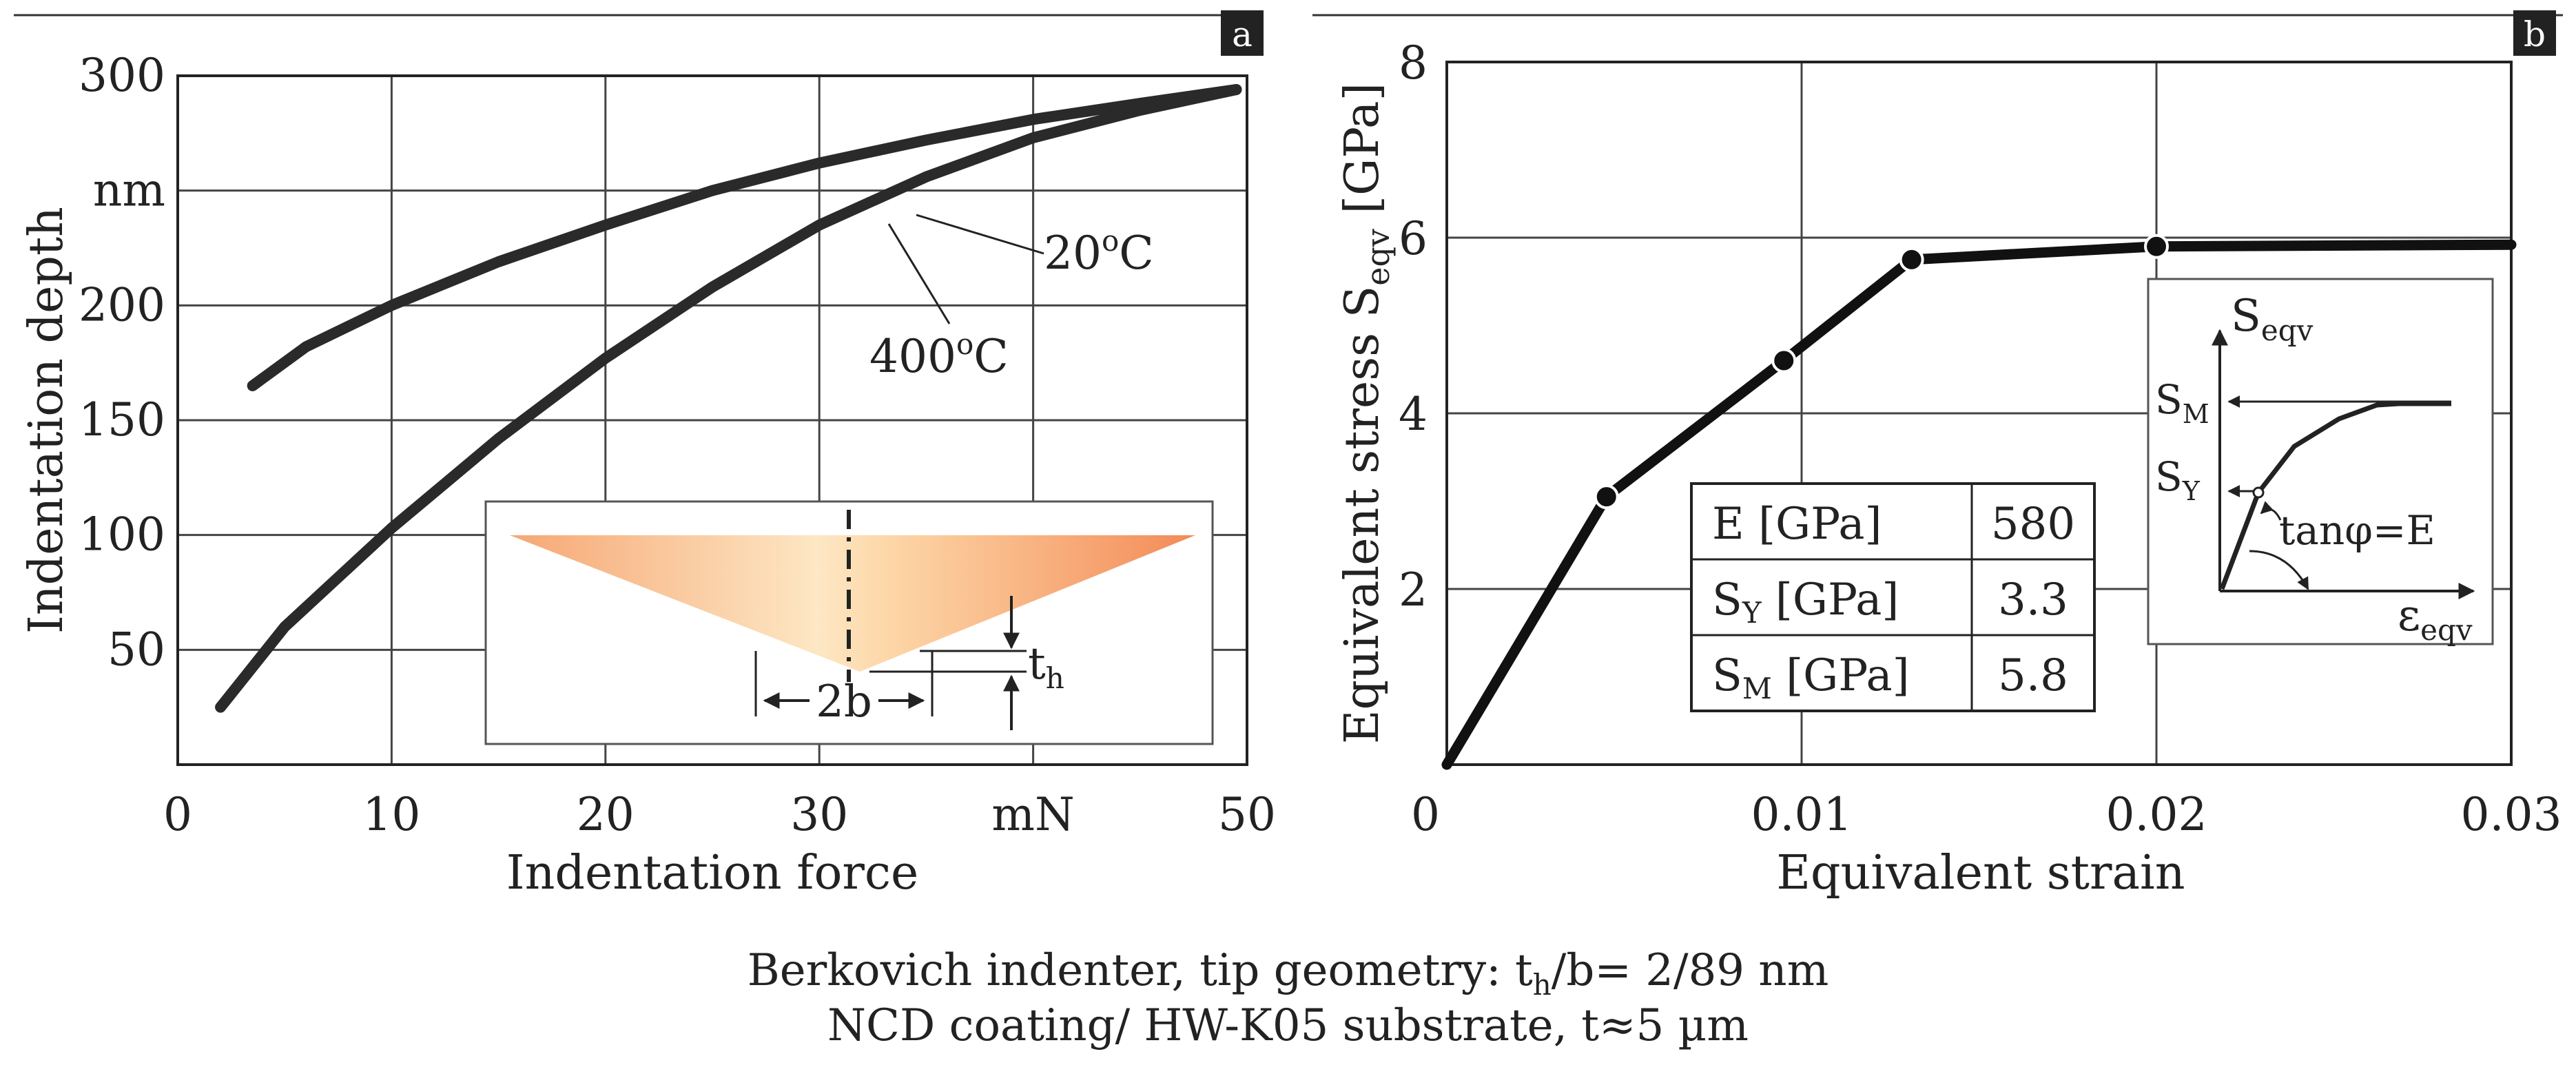 Image resolution: width=2576 pixels, height=1076 pixels. What do you see at coordinates (129, 191) in the screenshot?
I see `panel-a-y-tick-4: nm` at bounding box center [129, 191].